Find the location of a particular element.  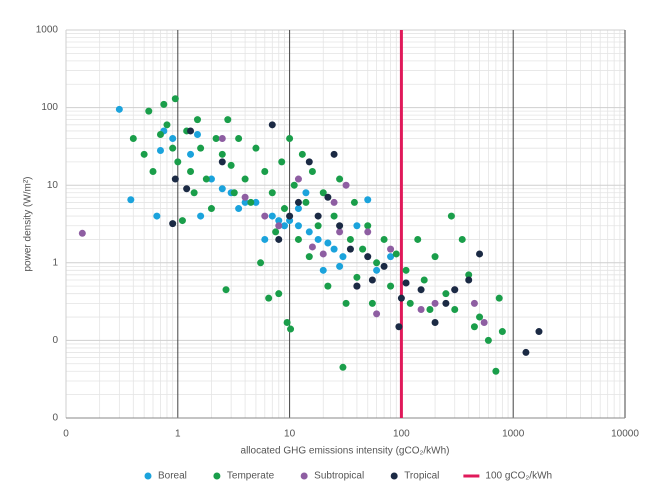

legend-label: Temperate is located at coordinates (251, 476).